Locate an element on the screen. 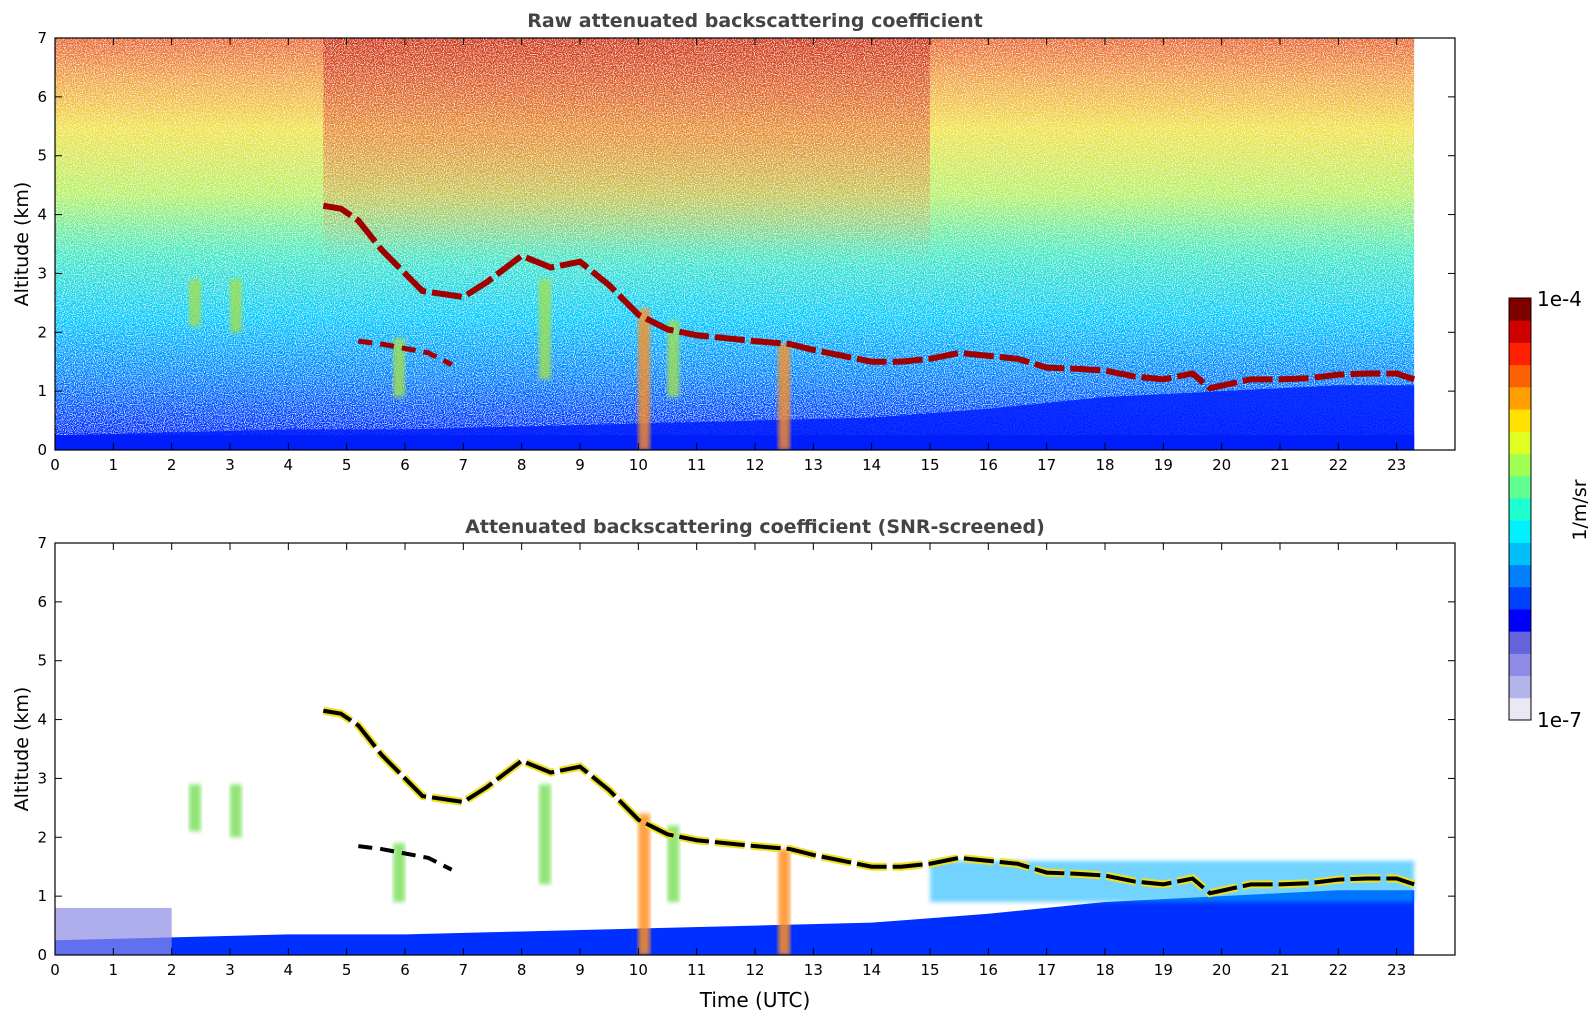 The height and width of the screenshot is (1020, 1595). y-tick-label: 1 is located at coordinates (42, 391).